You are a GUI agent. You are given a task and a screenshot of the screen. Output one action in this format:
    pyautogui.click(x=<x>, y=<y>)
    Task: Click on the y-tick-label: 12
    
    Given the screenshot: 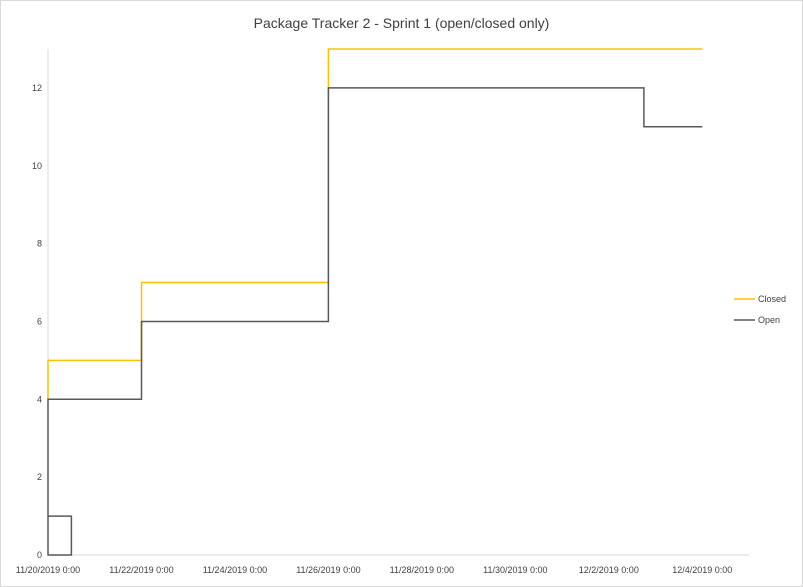 What is the action you would take?
    pyautogui.click(x=37, y=88)
    